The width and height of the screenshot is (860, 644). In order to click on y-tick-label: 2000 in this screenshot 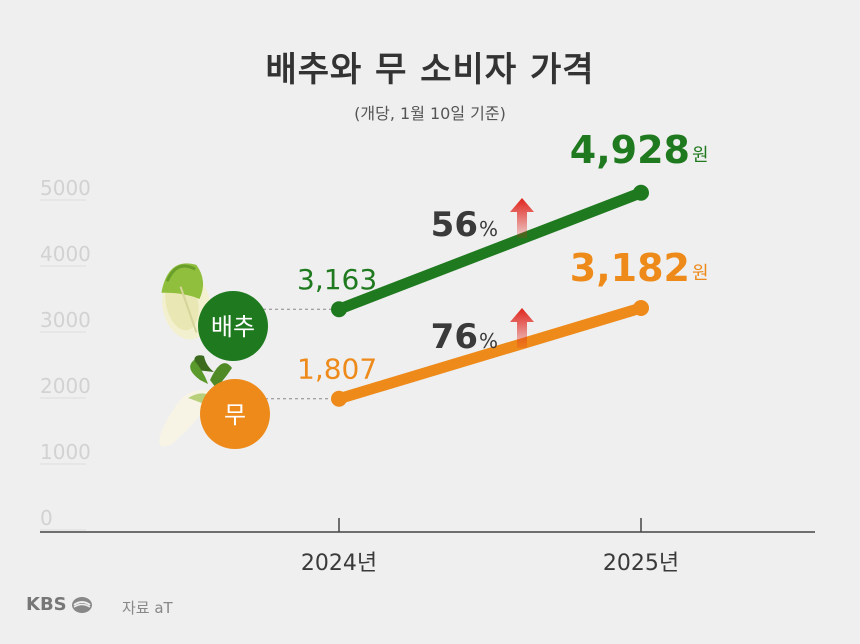, I will do `click(65, 386)`.